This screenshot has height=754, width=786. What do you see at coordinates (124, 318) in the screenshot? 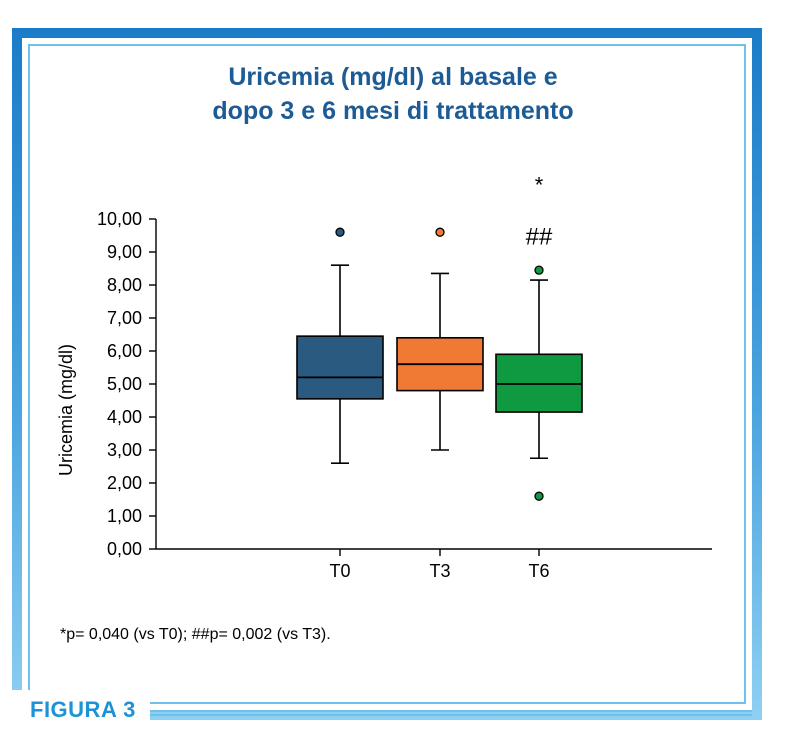
I see `y-tick-label: 7,00` at bounding box center [124, 318].